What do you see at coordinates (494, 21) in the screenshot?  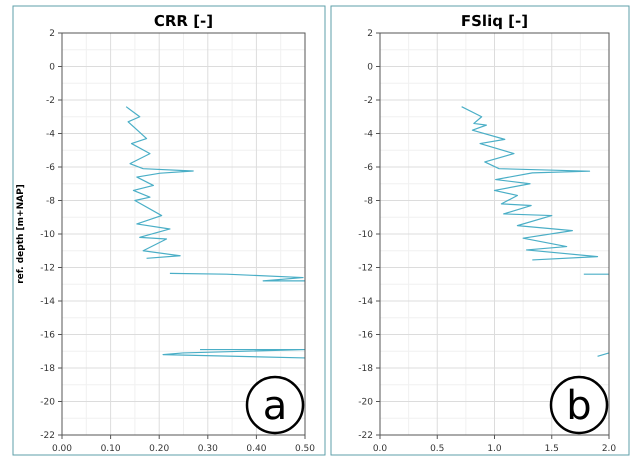 I see `chart-title: FSliq [-]` at bounding box center [494, 21].